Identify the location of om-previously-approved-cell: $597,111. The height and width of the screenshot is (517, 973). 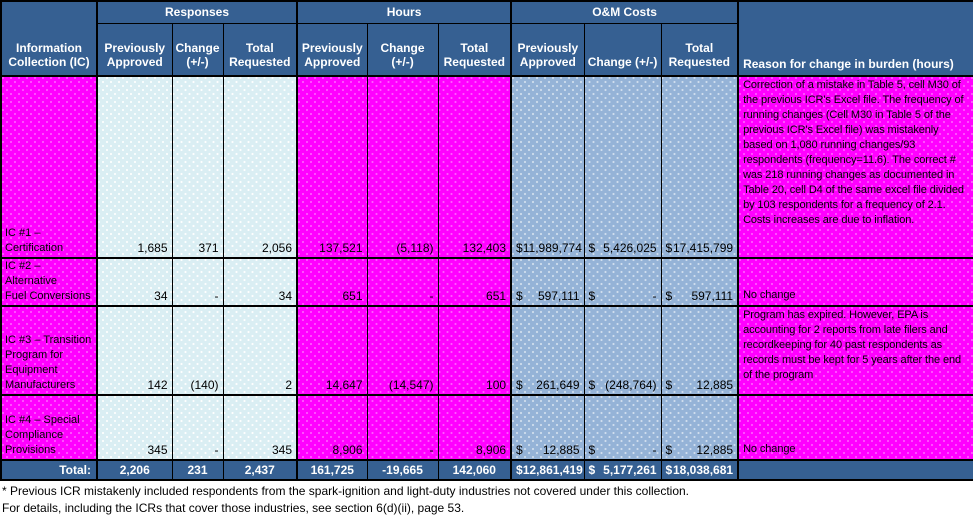
(547, 282).